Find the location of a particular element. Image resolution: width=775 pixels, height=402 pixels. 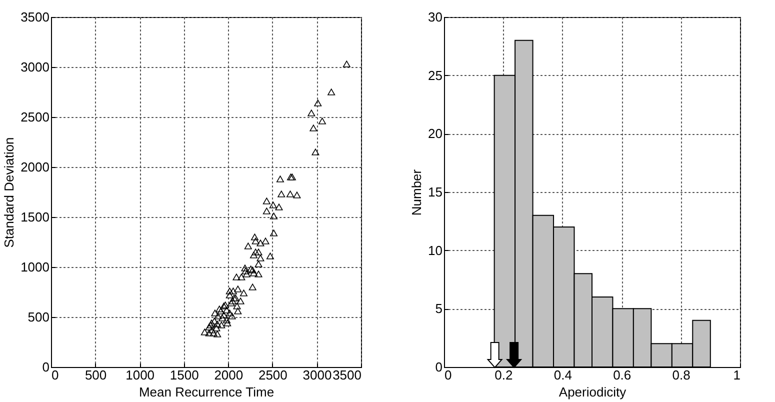

x-tick-label: 500 is located at coordinates (95, 375).